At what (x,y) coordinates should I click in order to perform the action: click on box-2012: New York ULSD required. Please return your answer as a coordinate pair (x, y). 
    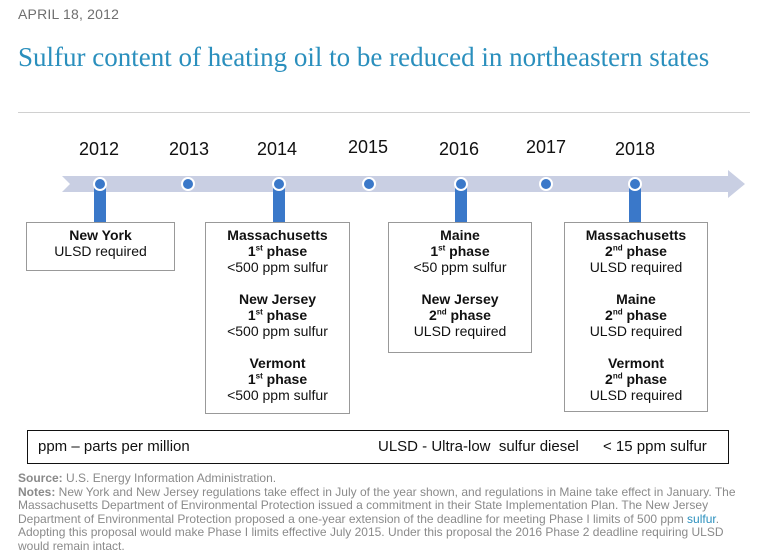
    Looking at the image, I should click on (100, 246).